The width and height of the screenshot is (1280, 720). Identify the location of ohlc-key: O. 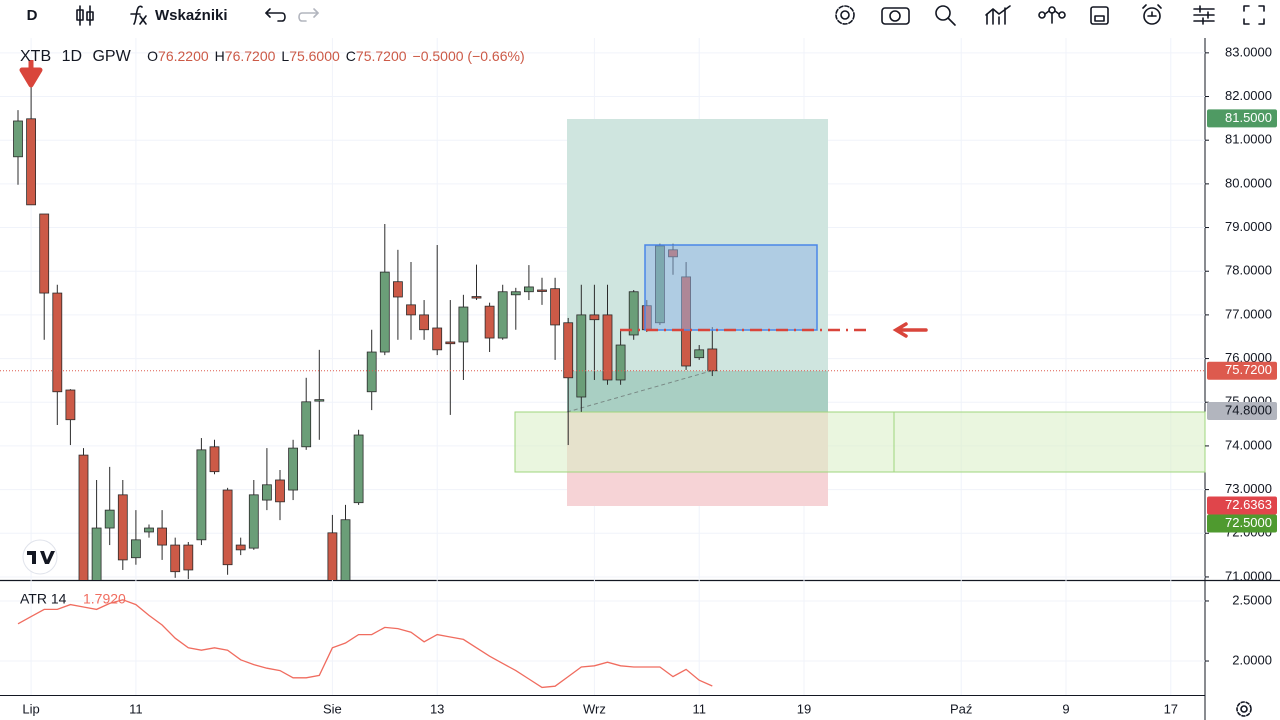
(152, 56).